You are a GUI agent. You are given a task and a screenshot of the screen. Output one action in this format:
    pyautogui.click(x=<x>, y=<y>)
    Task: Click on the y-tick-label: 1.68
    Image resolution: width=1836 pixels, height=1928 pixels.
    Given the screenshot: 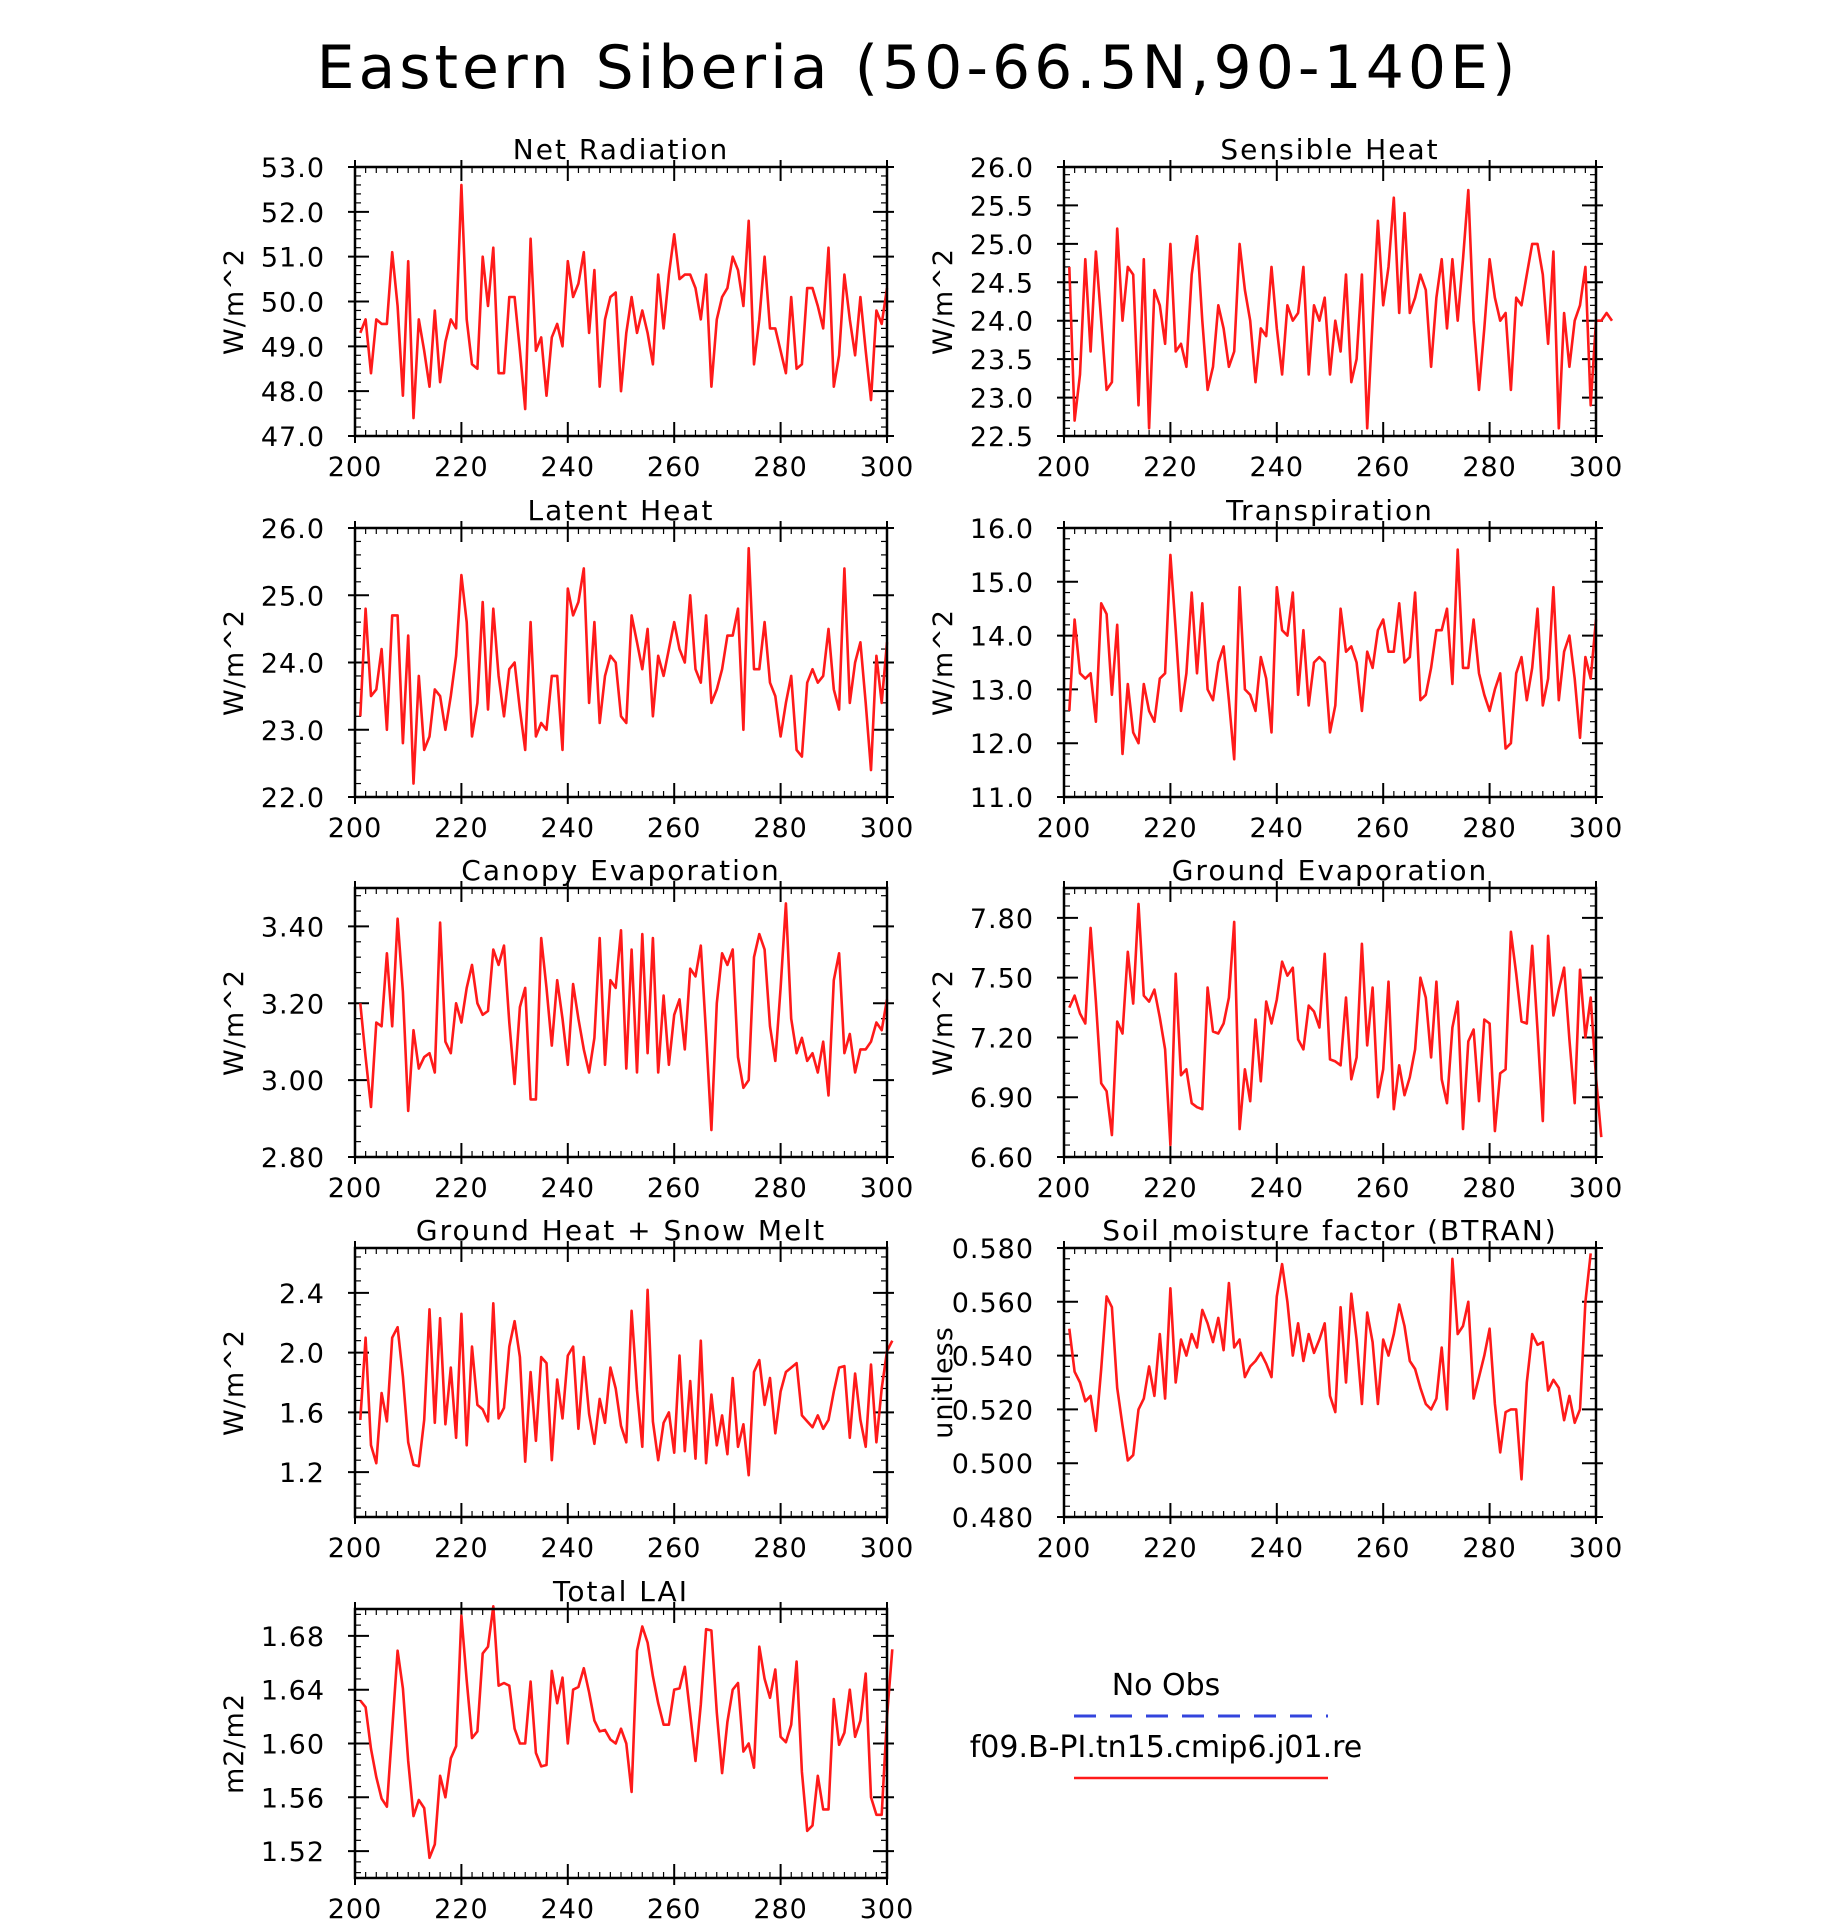 What is the action you would take?
    pyautogui.click(x=293, y=1637)
    